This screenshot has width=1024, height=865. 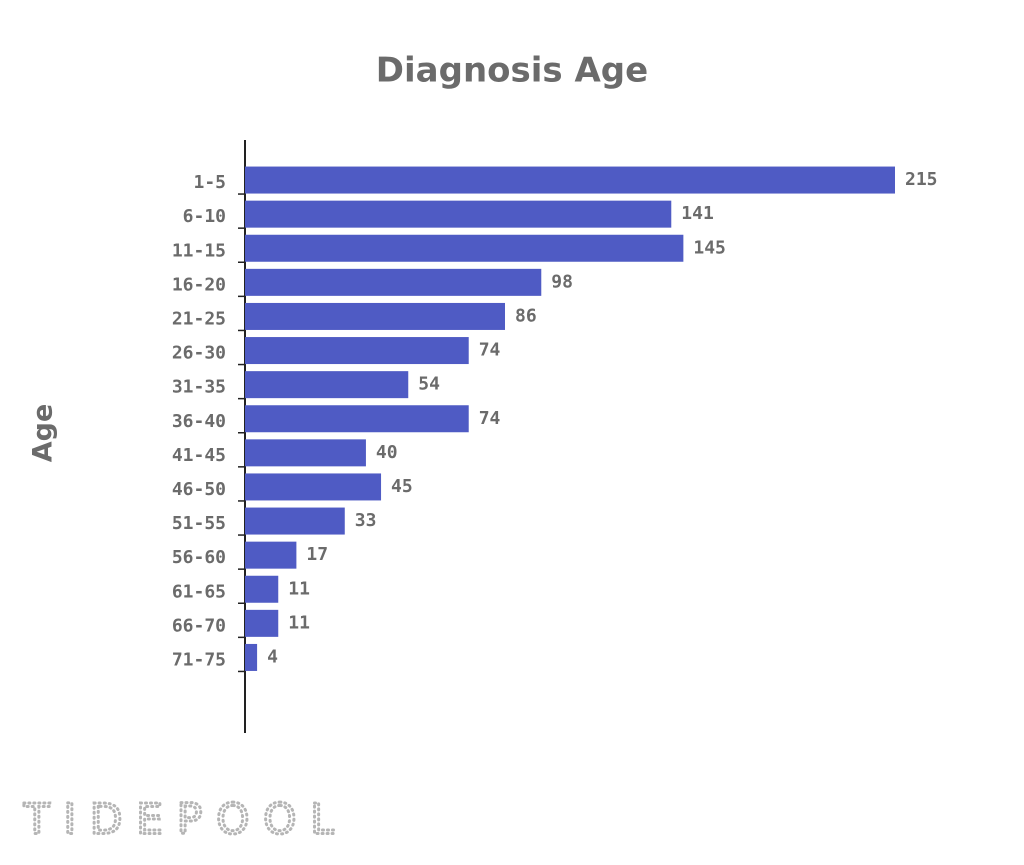 I want to click on chart-title: Diagnosis Age, so click(x=512, y=71).